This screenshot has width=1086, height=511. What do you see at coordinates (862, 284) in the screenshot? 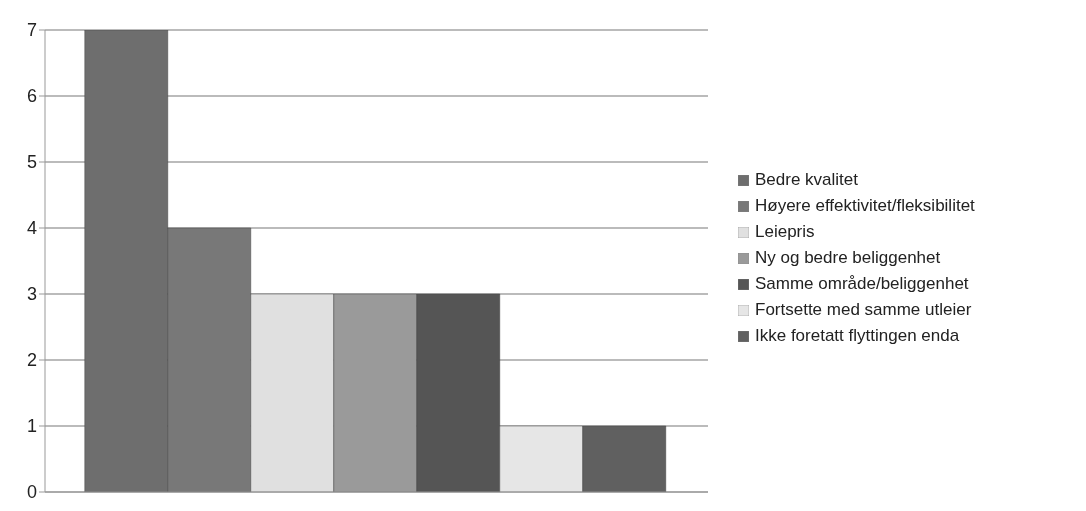
I see `legend-label: Samme område/beliggenhet` at bounding box center [862, 284].